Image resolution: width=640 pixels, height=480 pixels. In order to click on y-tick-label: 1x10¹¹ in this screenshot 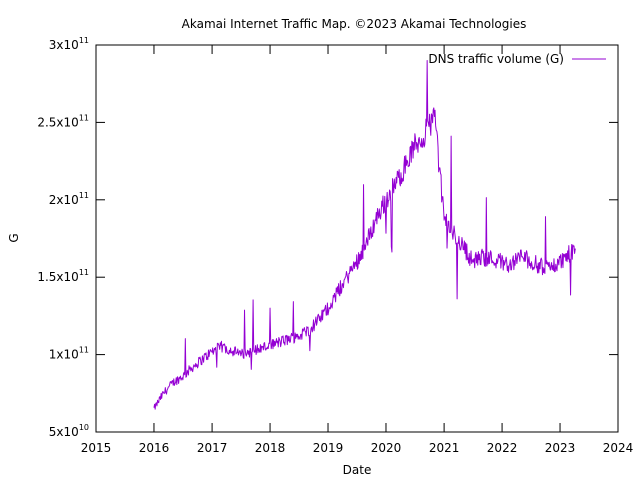, I will do `click(69, 354)`.